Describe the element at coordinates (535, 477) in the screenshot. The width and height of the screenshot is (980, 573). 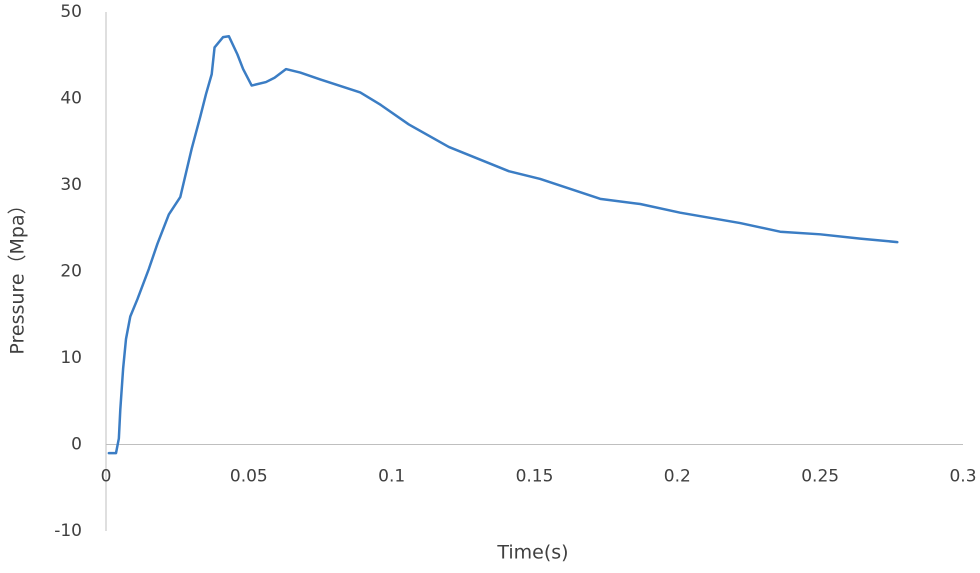
I see `x-tick-label: 0.15` at that location.